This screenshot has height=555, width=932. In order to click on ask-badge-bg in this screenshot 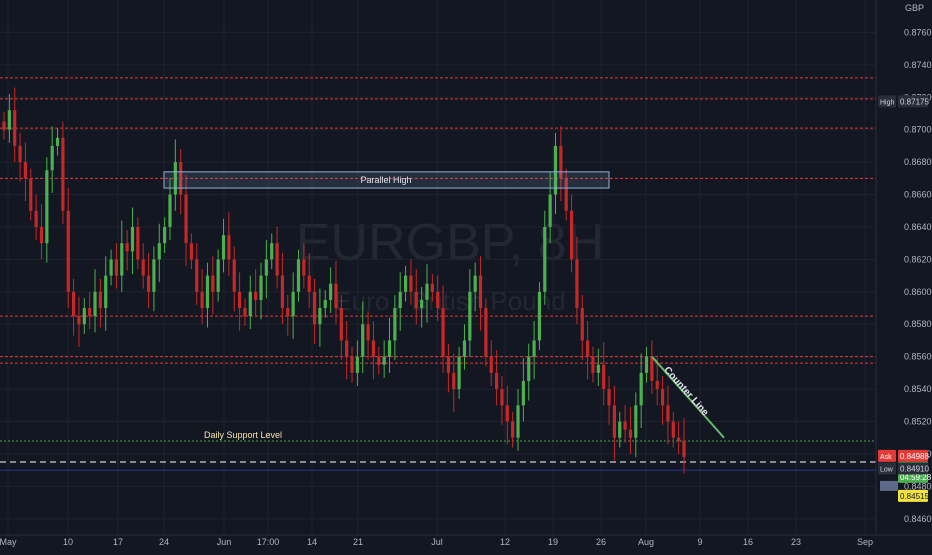, I will do `click(913, 455)`.